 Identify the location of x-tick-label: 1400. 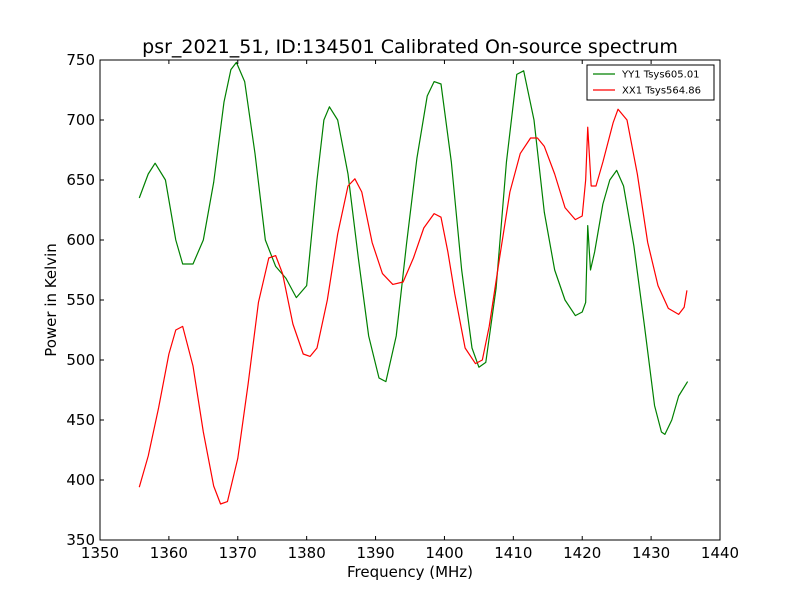
(444, 553).